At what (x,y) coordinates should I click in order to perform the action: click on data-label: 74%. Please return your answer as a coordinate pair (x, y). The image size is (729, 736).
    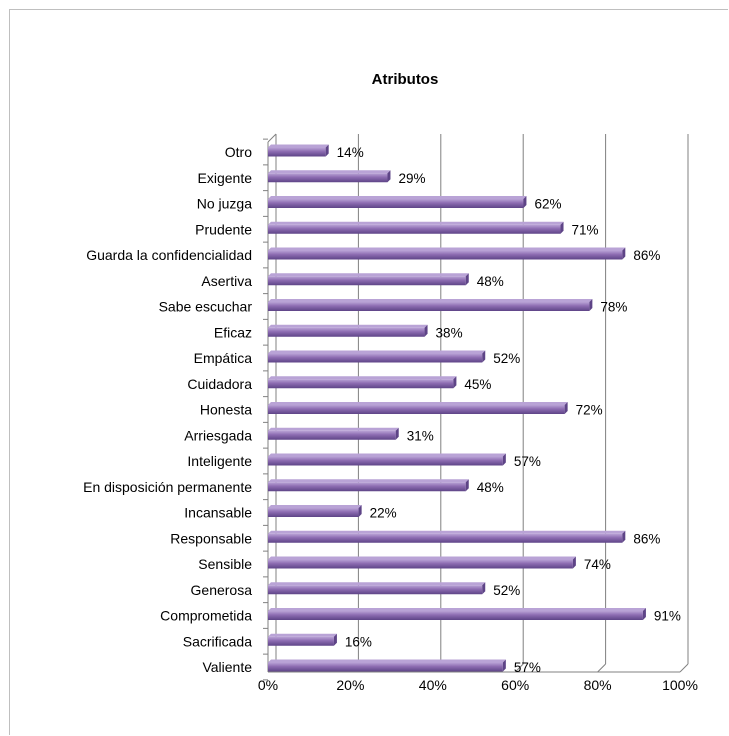
    Looking at the image, I should click on (597, 564).